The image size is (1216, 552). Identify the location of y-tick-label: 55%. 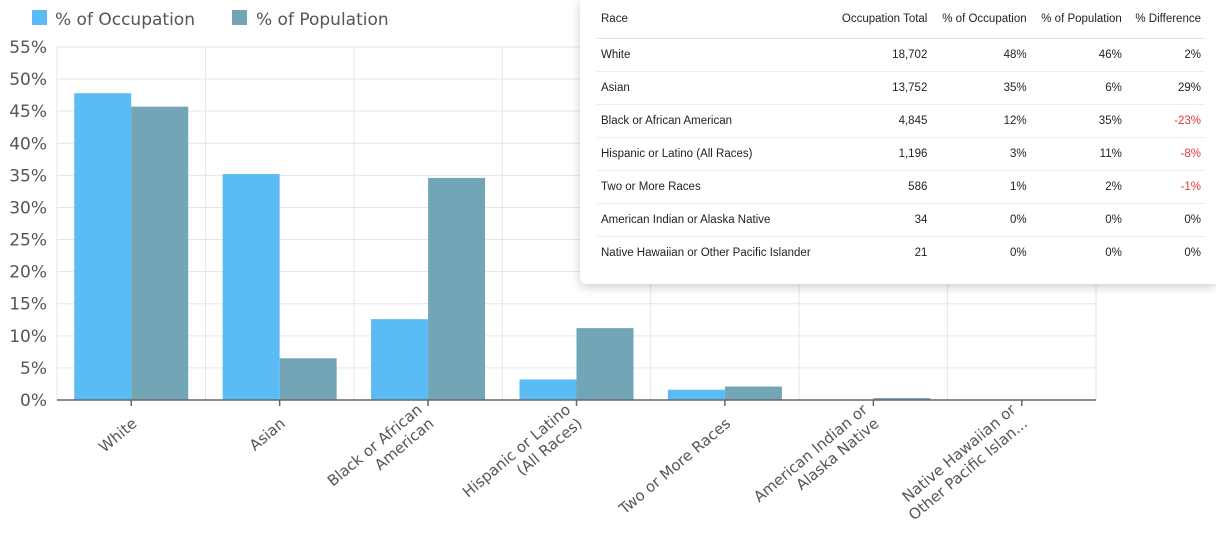
(28, 48).